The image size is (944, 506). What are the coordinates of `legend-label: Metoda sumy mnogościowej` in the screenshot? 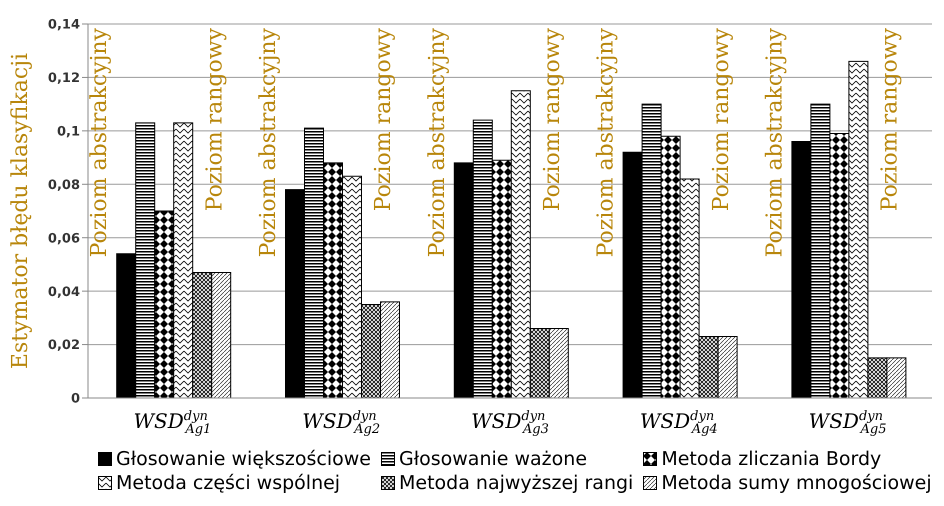 It's located at (796, 483).